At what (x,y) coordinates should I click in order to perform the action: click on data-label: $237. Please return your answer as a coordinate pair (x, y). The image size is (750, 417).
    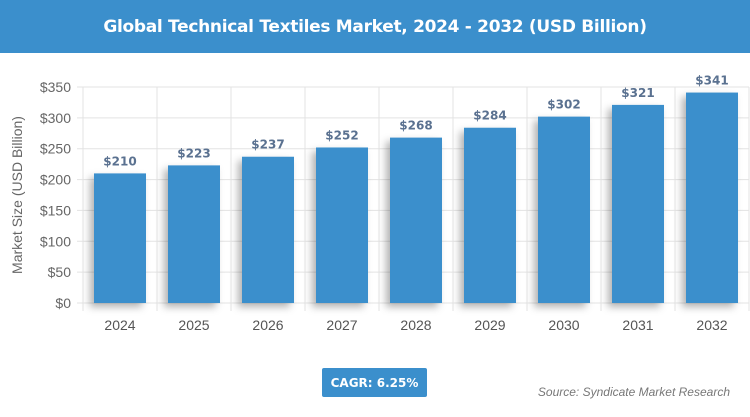
    Looking at the image, I should click on (267, 145).